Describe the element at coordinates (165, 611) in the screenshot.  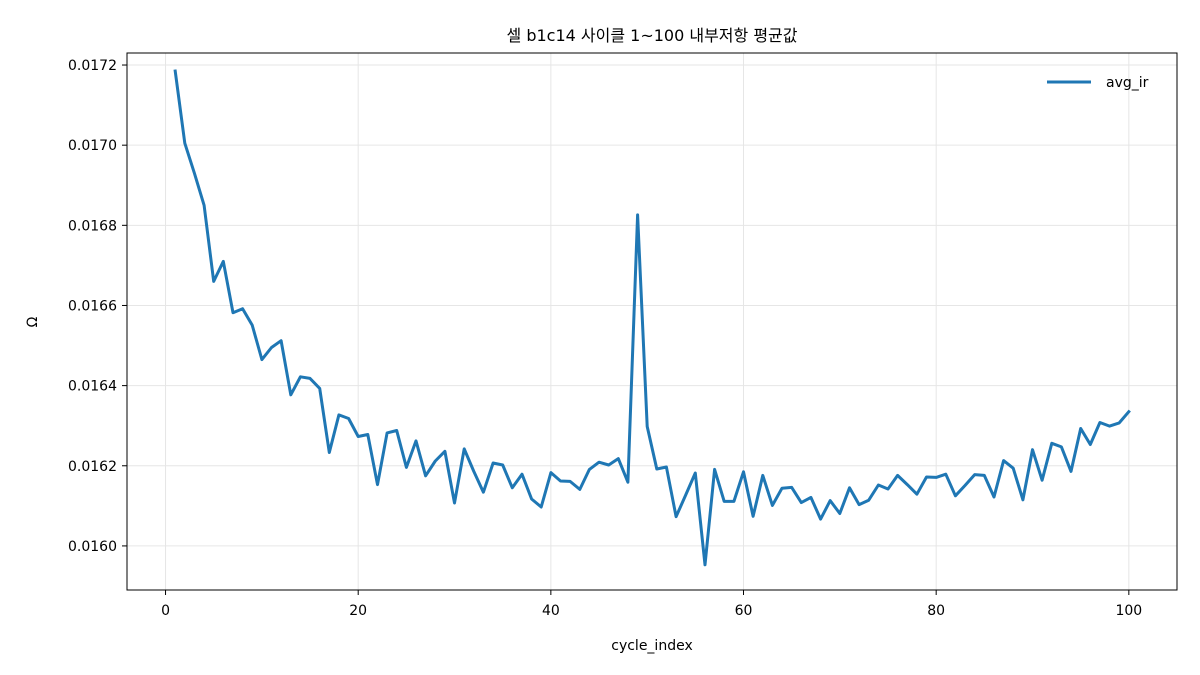
I see `x-tick-label: 0` at that location.